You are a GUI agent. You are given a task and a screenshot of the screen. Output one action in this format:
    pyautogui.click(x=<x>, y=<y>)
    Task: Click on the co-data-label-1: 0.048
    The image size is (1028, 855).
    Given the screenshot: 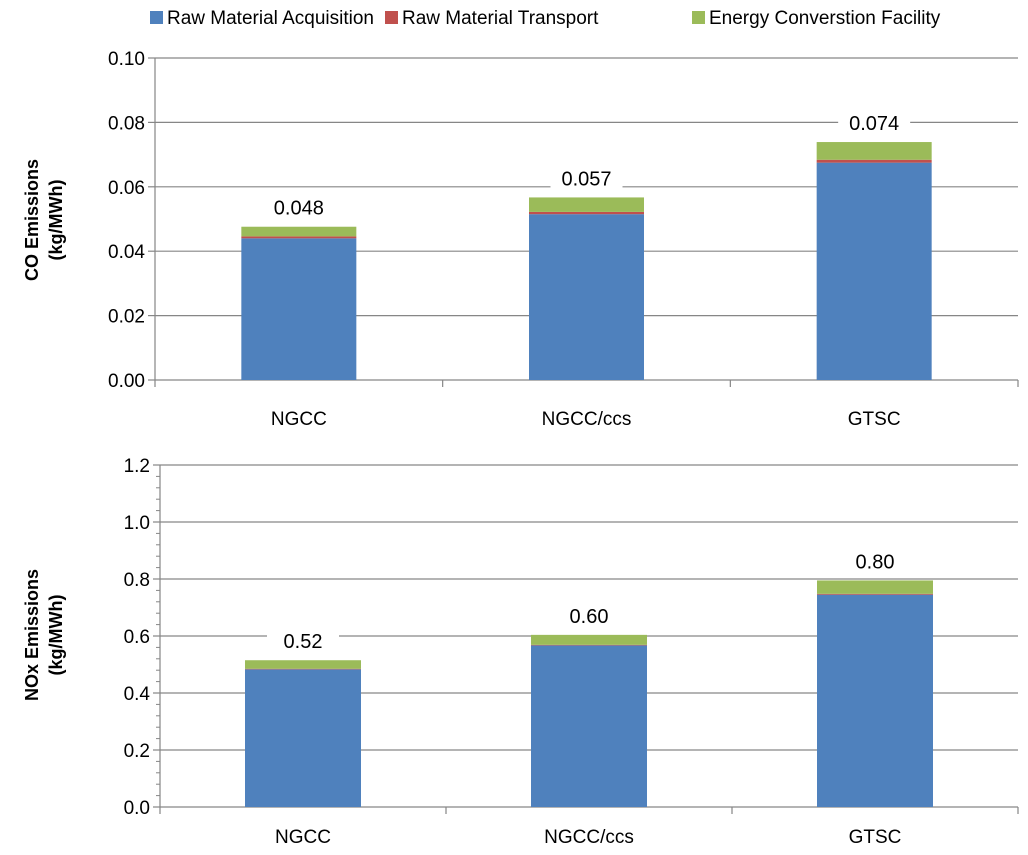 What is the action you would take?
    pyautogui.click(x=299, y=209)
    